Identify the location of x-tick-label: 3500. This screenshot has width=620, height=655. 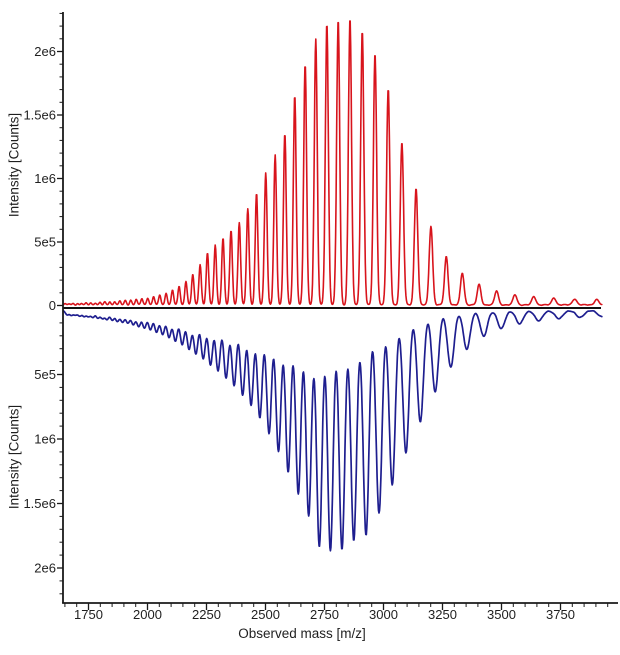
(501, 614).